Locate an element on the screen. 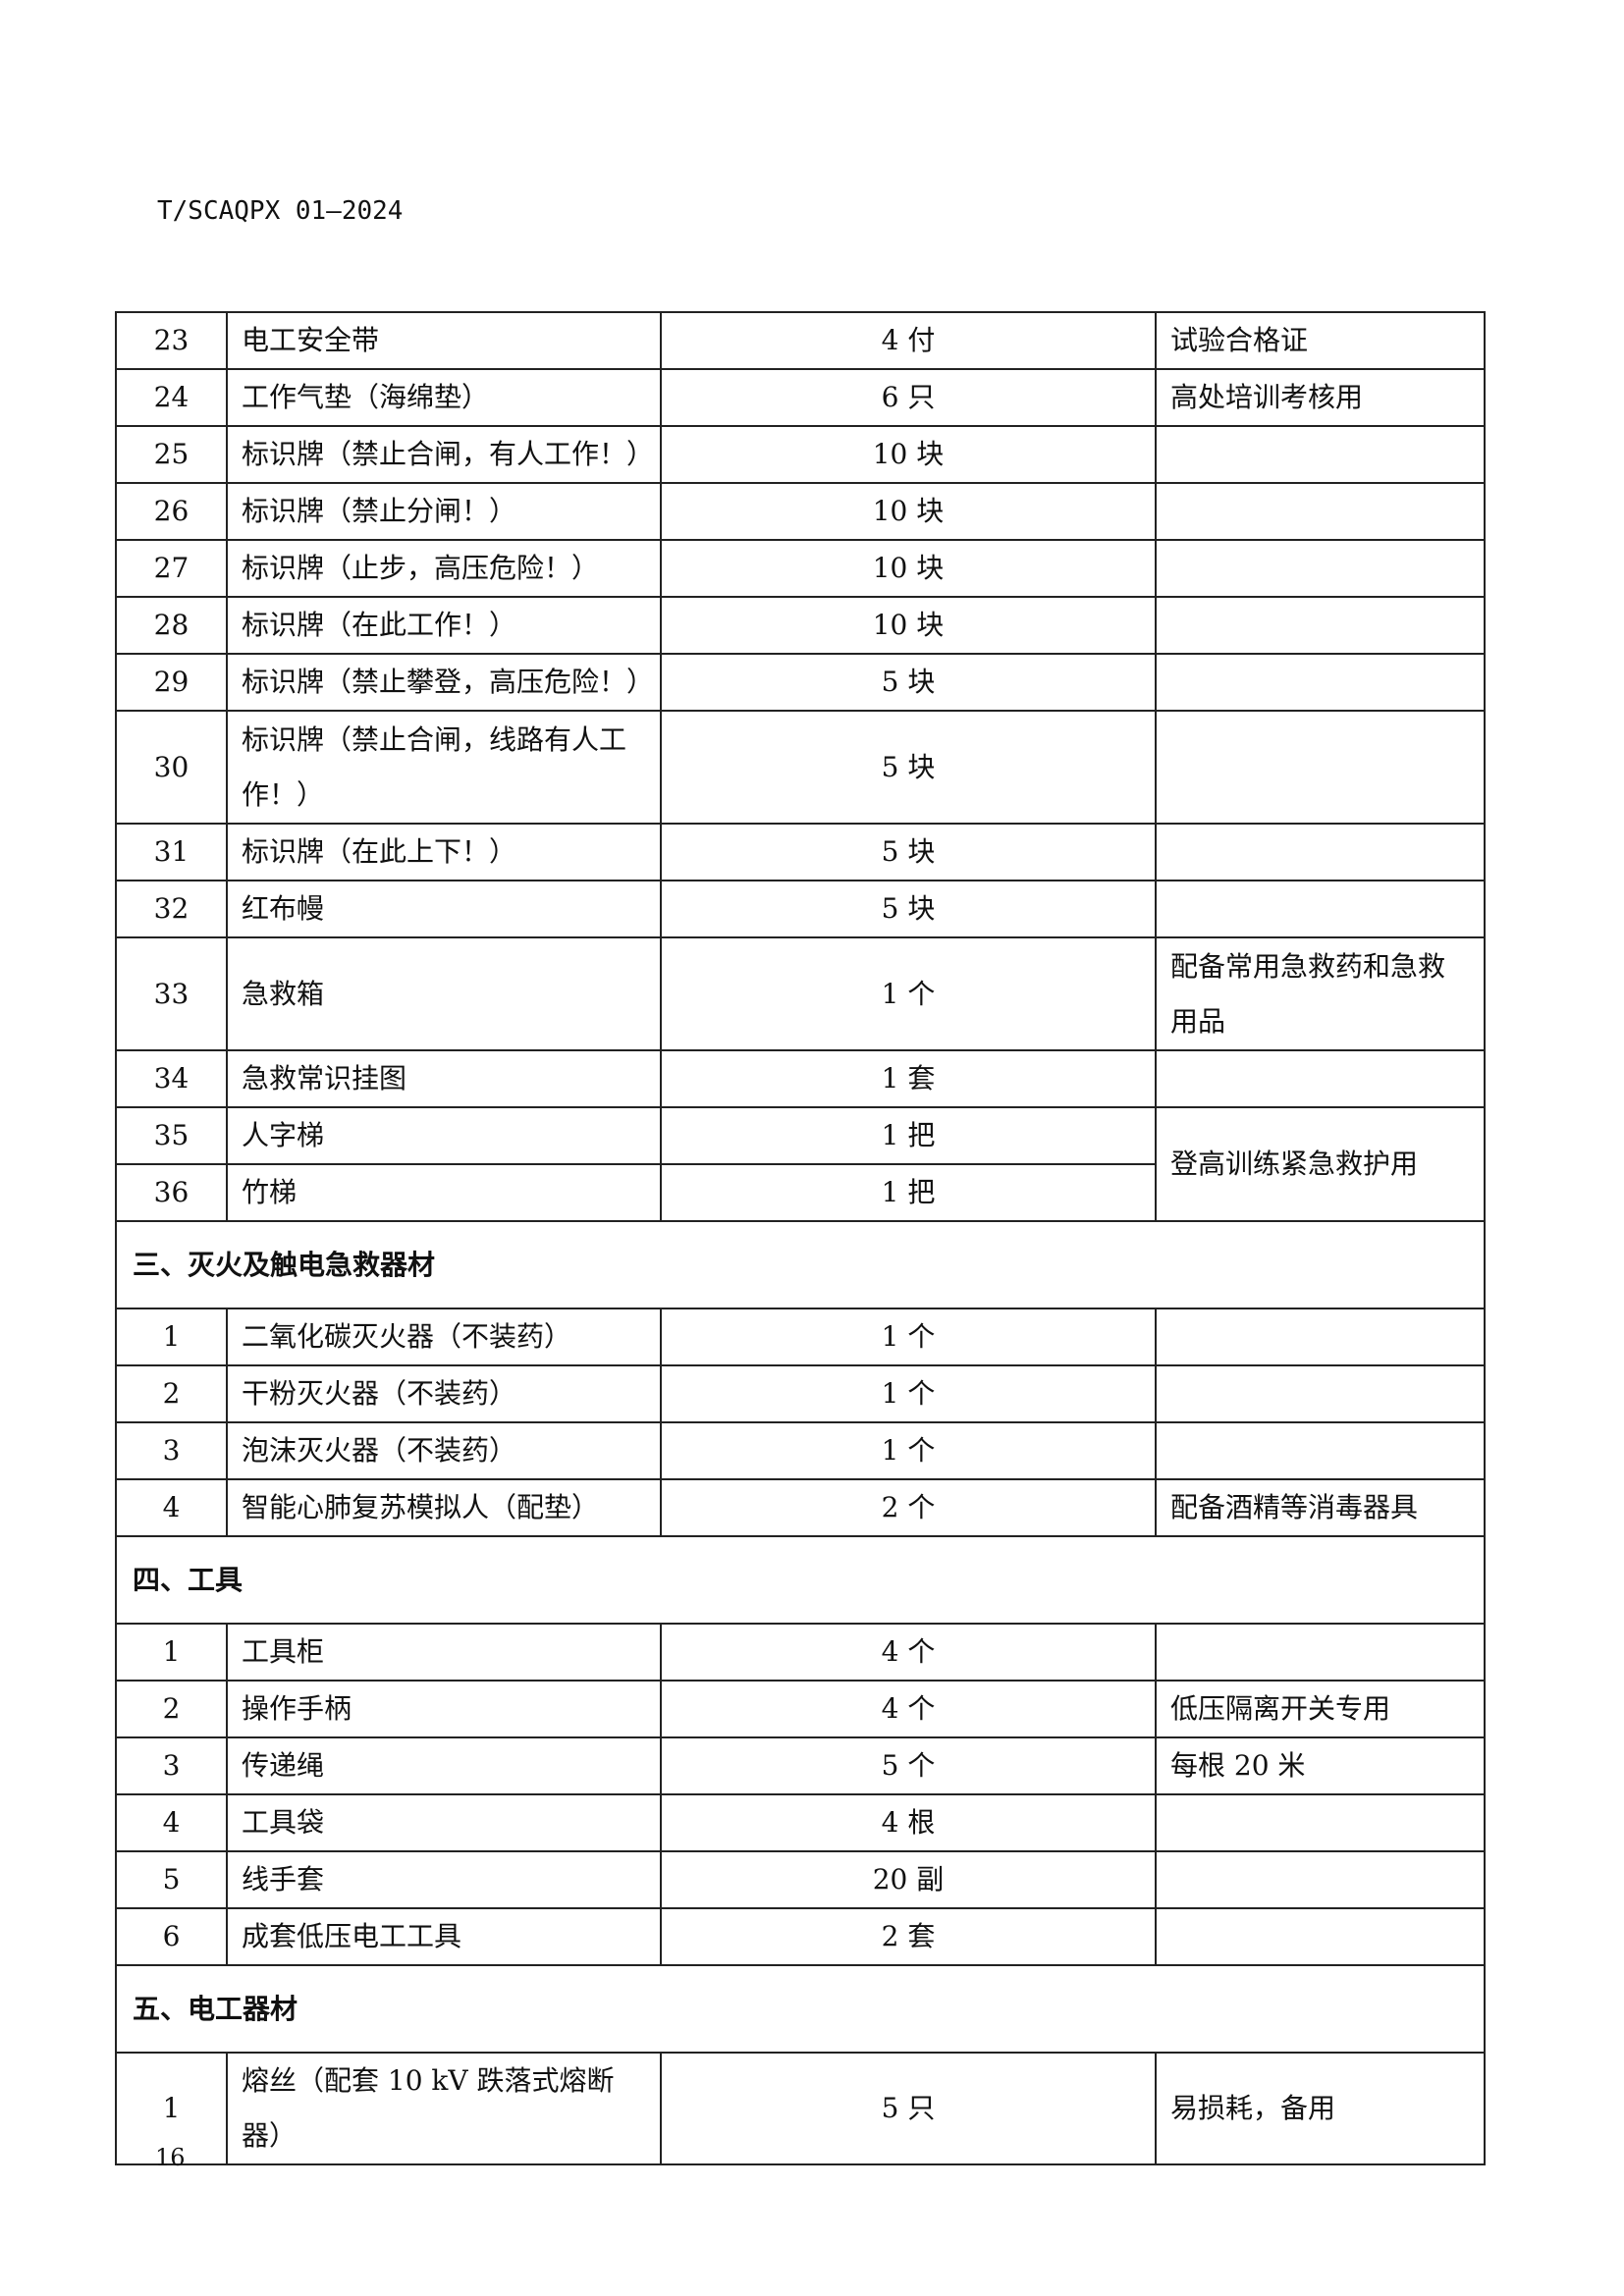 The height and width of the screenshot is (2296, 1624). item-quantity: 20 副 is located at coordinates (908, 1879).